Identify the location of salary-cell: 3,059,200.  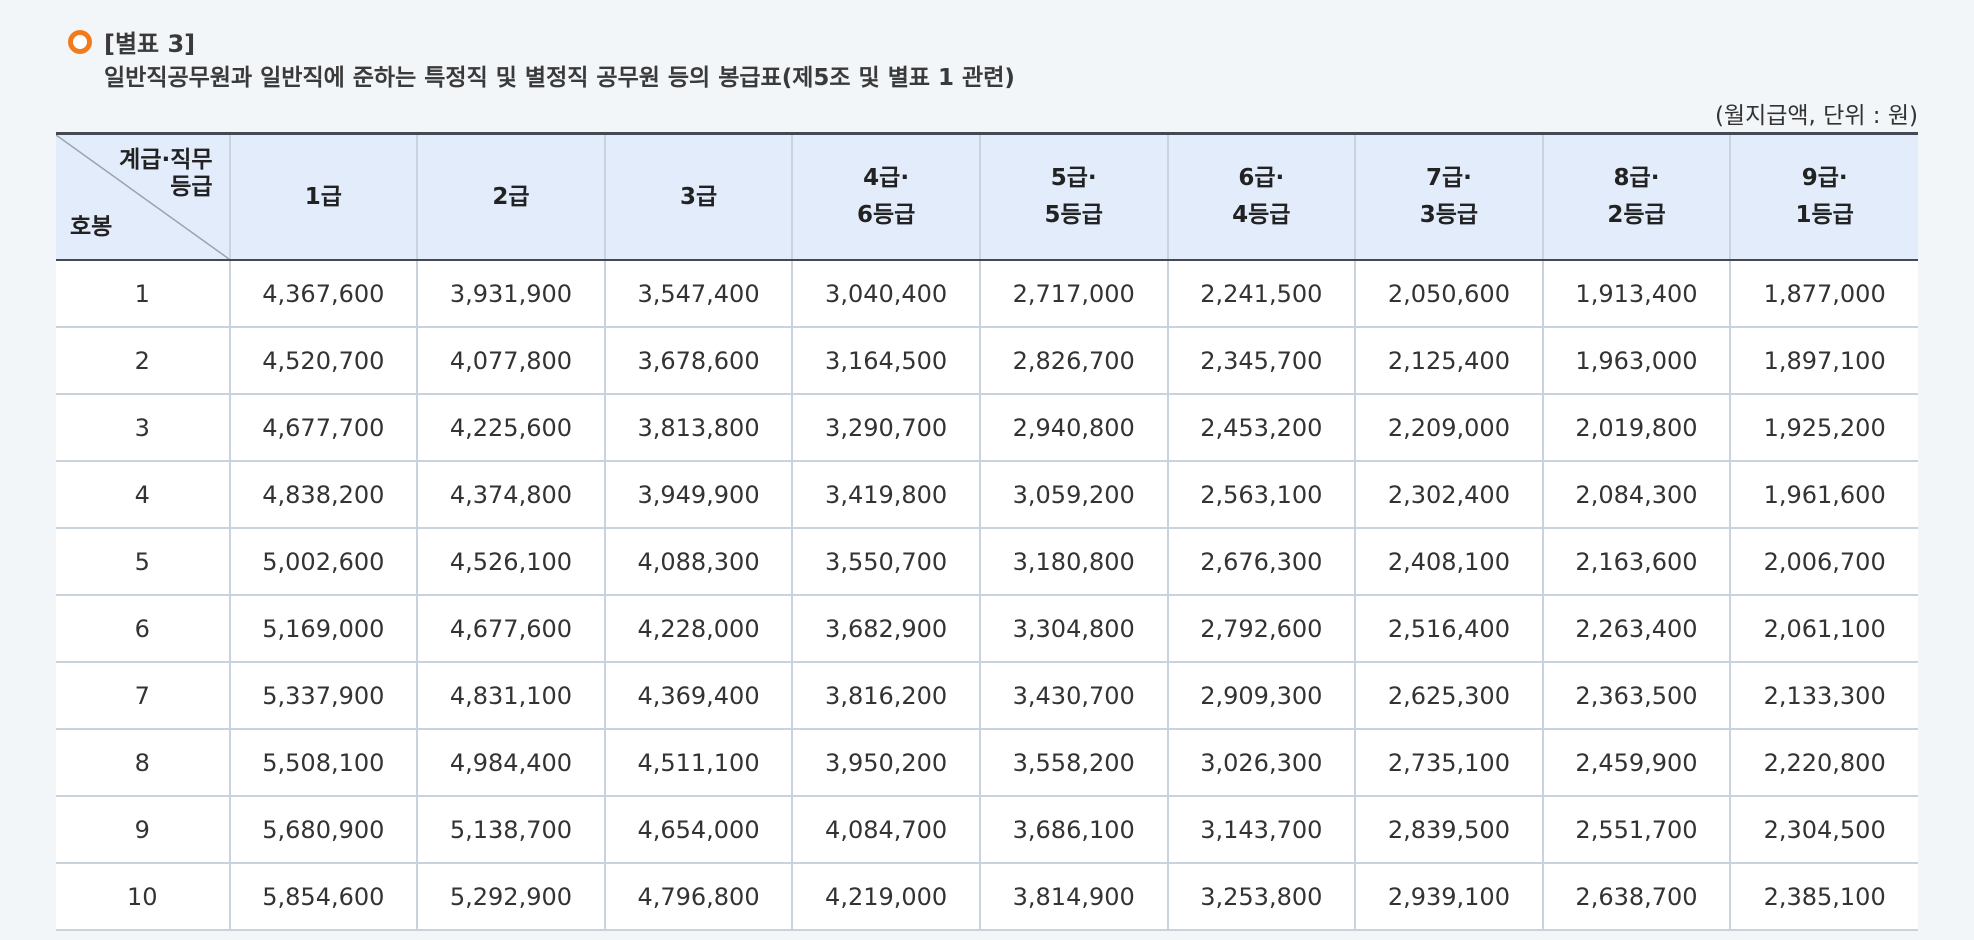
(1074, 495).